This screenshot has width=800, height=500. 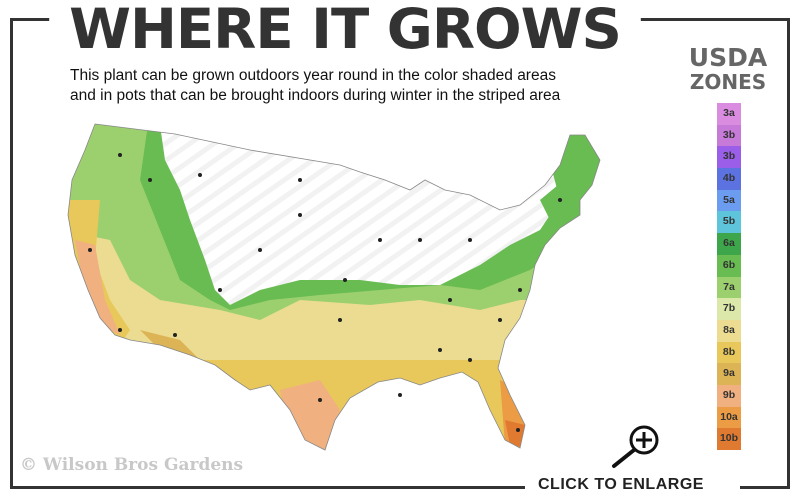 What do you see at coordinates (132, 465) in the screenshot?
I see `watermark: © Wilson Bros Gardens` at bounding box center [132, 465].